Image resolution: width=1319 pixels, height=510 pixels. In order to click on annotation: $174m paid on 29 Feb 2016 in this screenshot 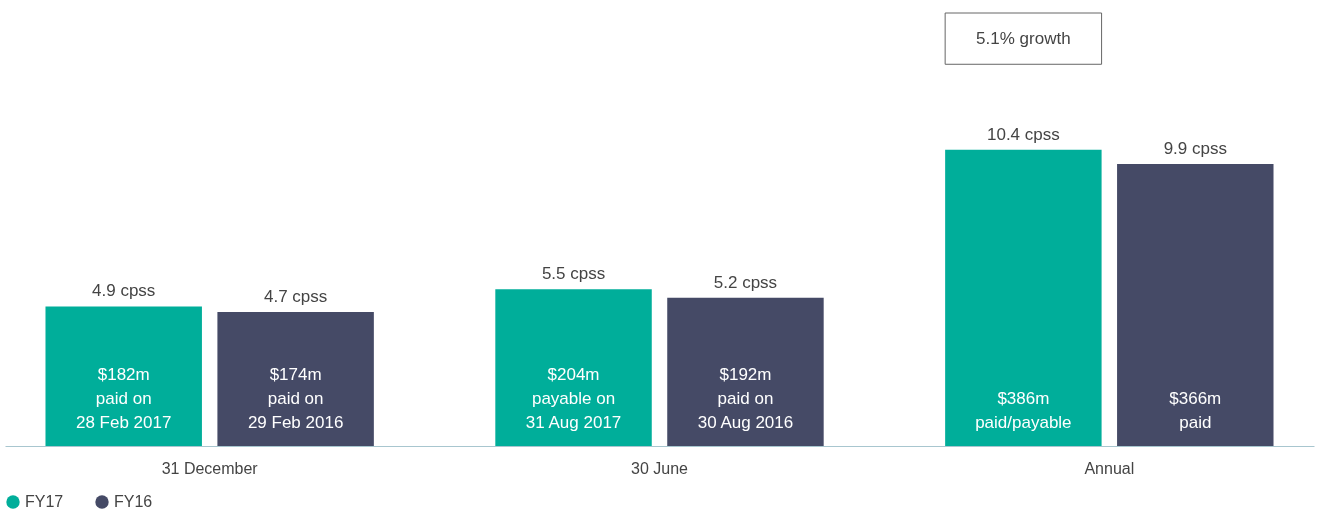, I will do `click(295, 398)`.